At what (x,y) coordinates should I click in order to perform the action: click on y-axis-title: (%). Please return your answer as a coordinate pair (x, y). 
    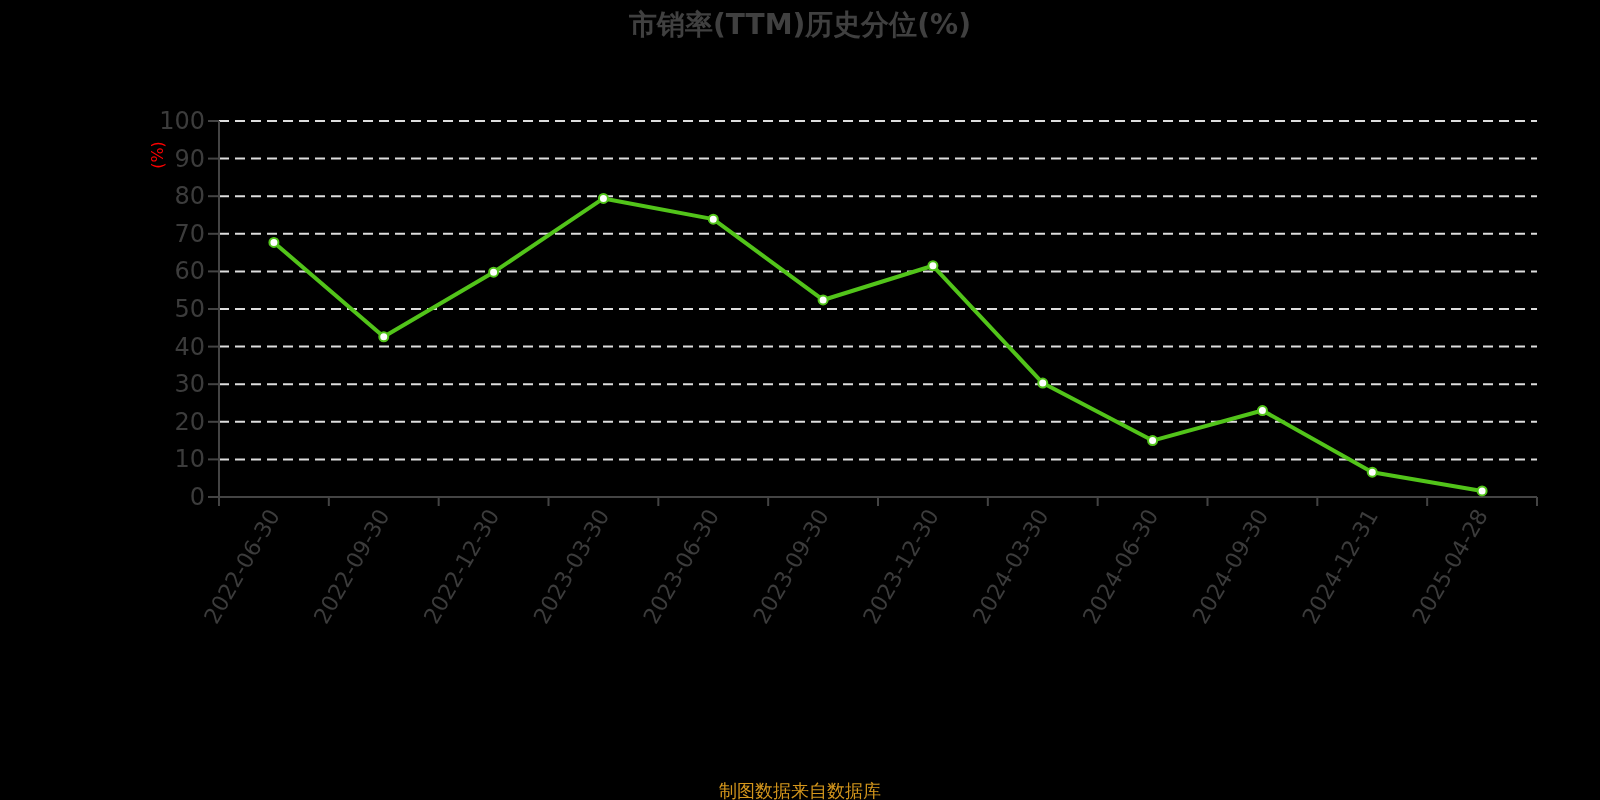
    Looking at the image, I should click on (157, 155).